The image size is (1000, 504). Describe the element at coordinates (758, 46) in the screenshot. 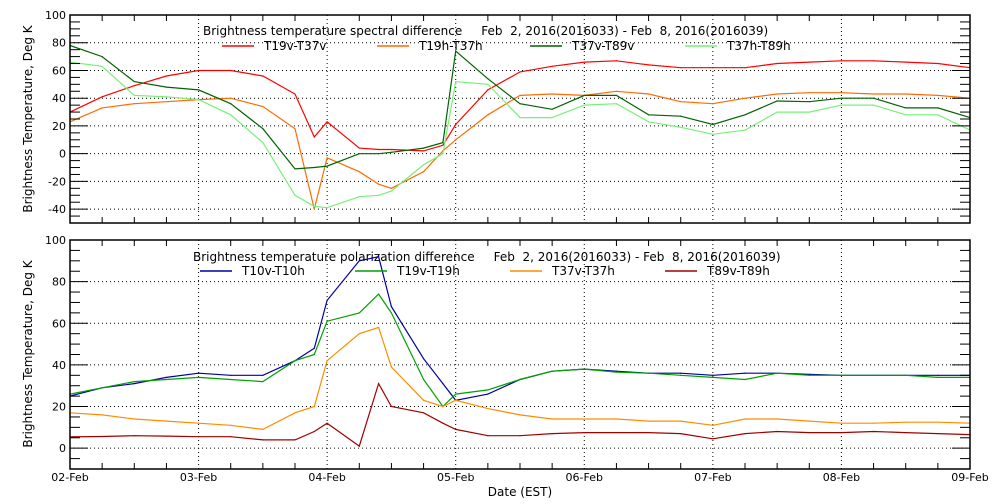

I see `legend-label: T37h-T89h` at that location.